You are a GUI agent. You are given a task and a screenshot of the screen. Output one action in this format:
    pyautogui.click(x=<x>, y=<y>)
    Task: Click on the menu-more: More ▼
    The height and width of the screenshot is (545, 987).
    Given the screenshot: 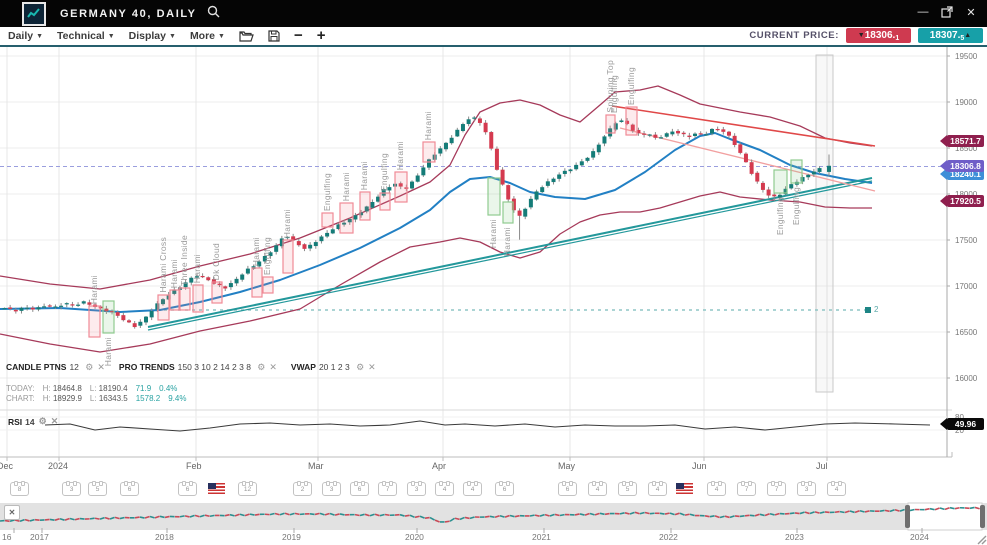 What is the action you would take?
    pyautogui.click(x=207, y=36)
    